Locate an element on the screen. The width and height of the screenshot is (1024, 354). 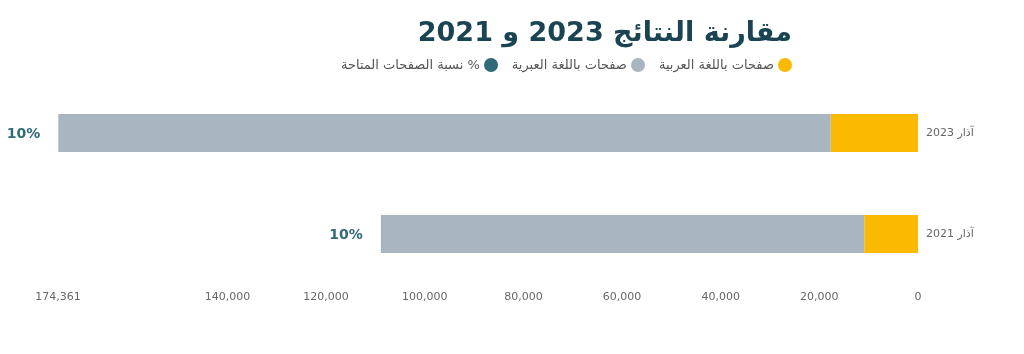
x-tick-label: 140,000 is located at coordinates (227, 296).